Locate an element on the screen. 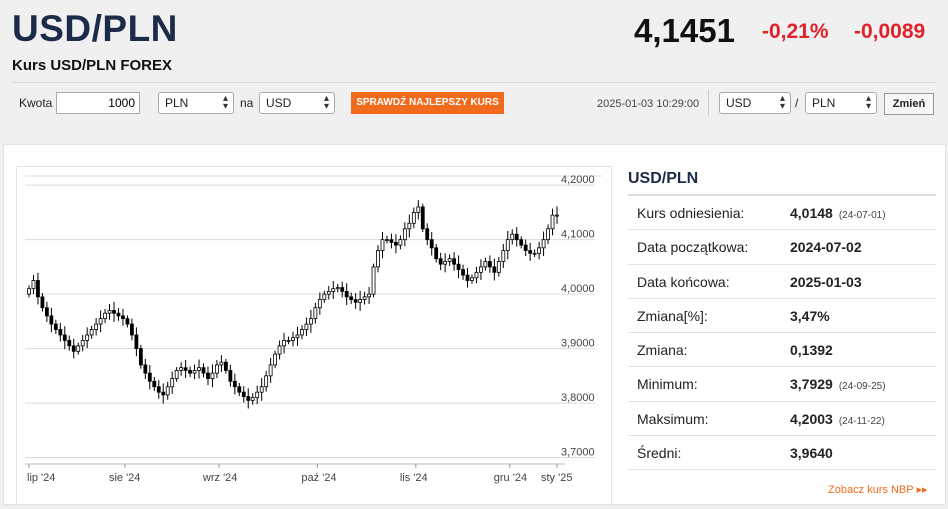 The height and width of the screenshot is (509, 948). best-rate-button: SPRAWDŹ NAJLEPSZY KURS is located at coordinates (427, 103).